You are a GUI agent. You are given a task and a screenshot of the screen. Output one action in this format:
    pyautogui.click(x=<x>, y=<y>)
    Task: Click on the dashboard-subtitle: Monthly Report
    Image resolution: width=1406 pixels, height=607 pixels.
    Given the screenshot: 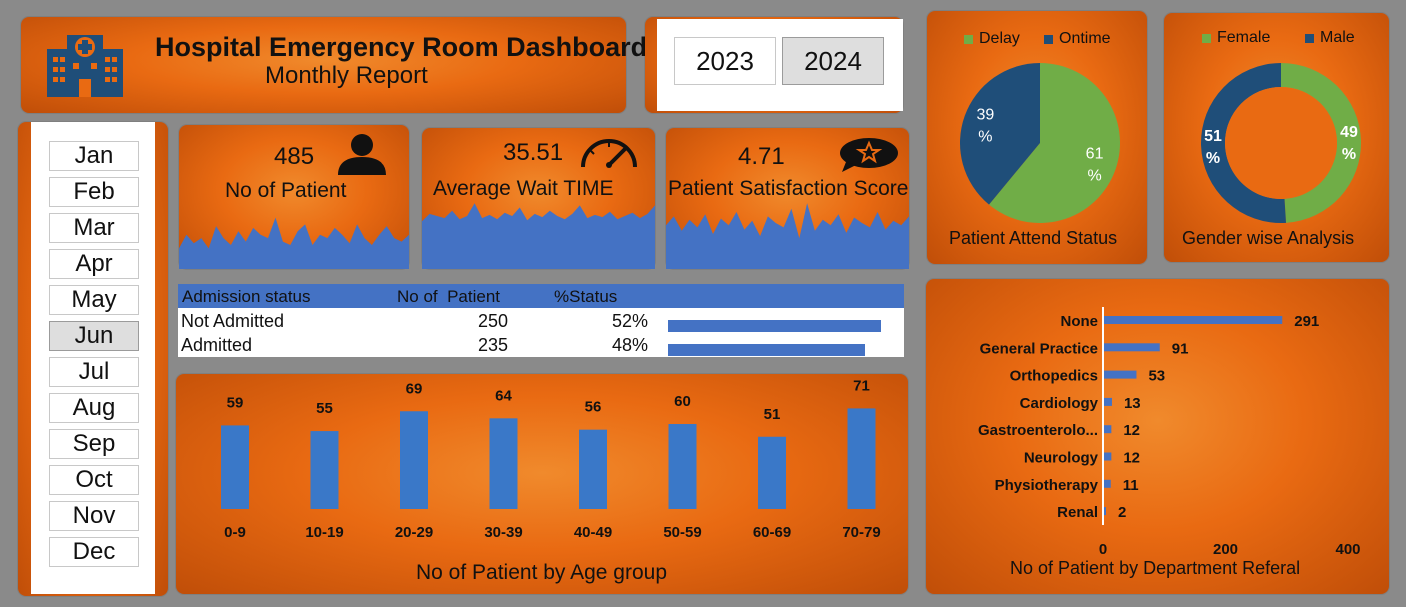 What is the action you would take?
    pyautogui.click(x=346, y=75)
    